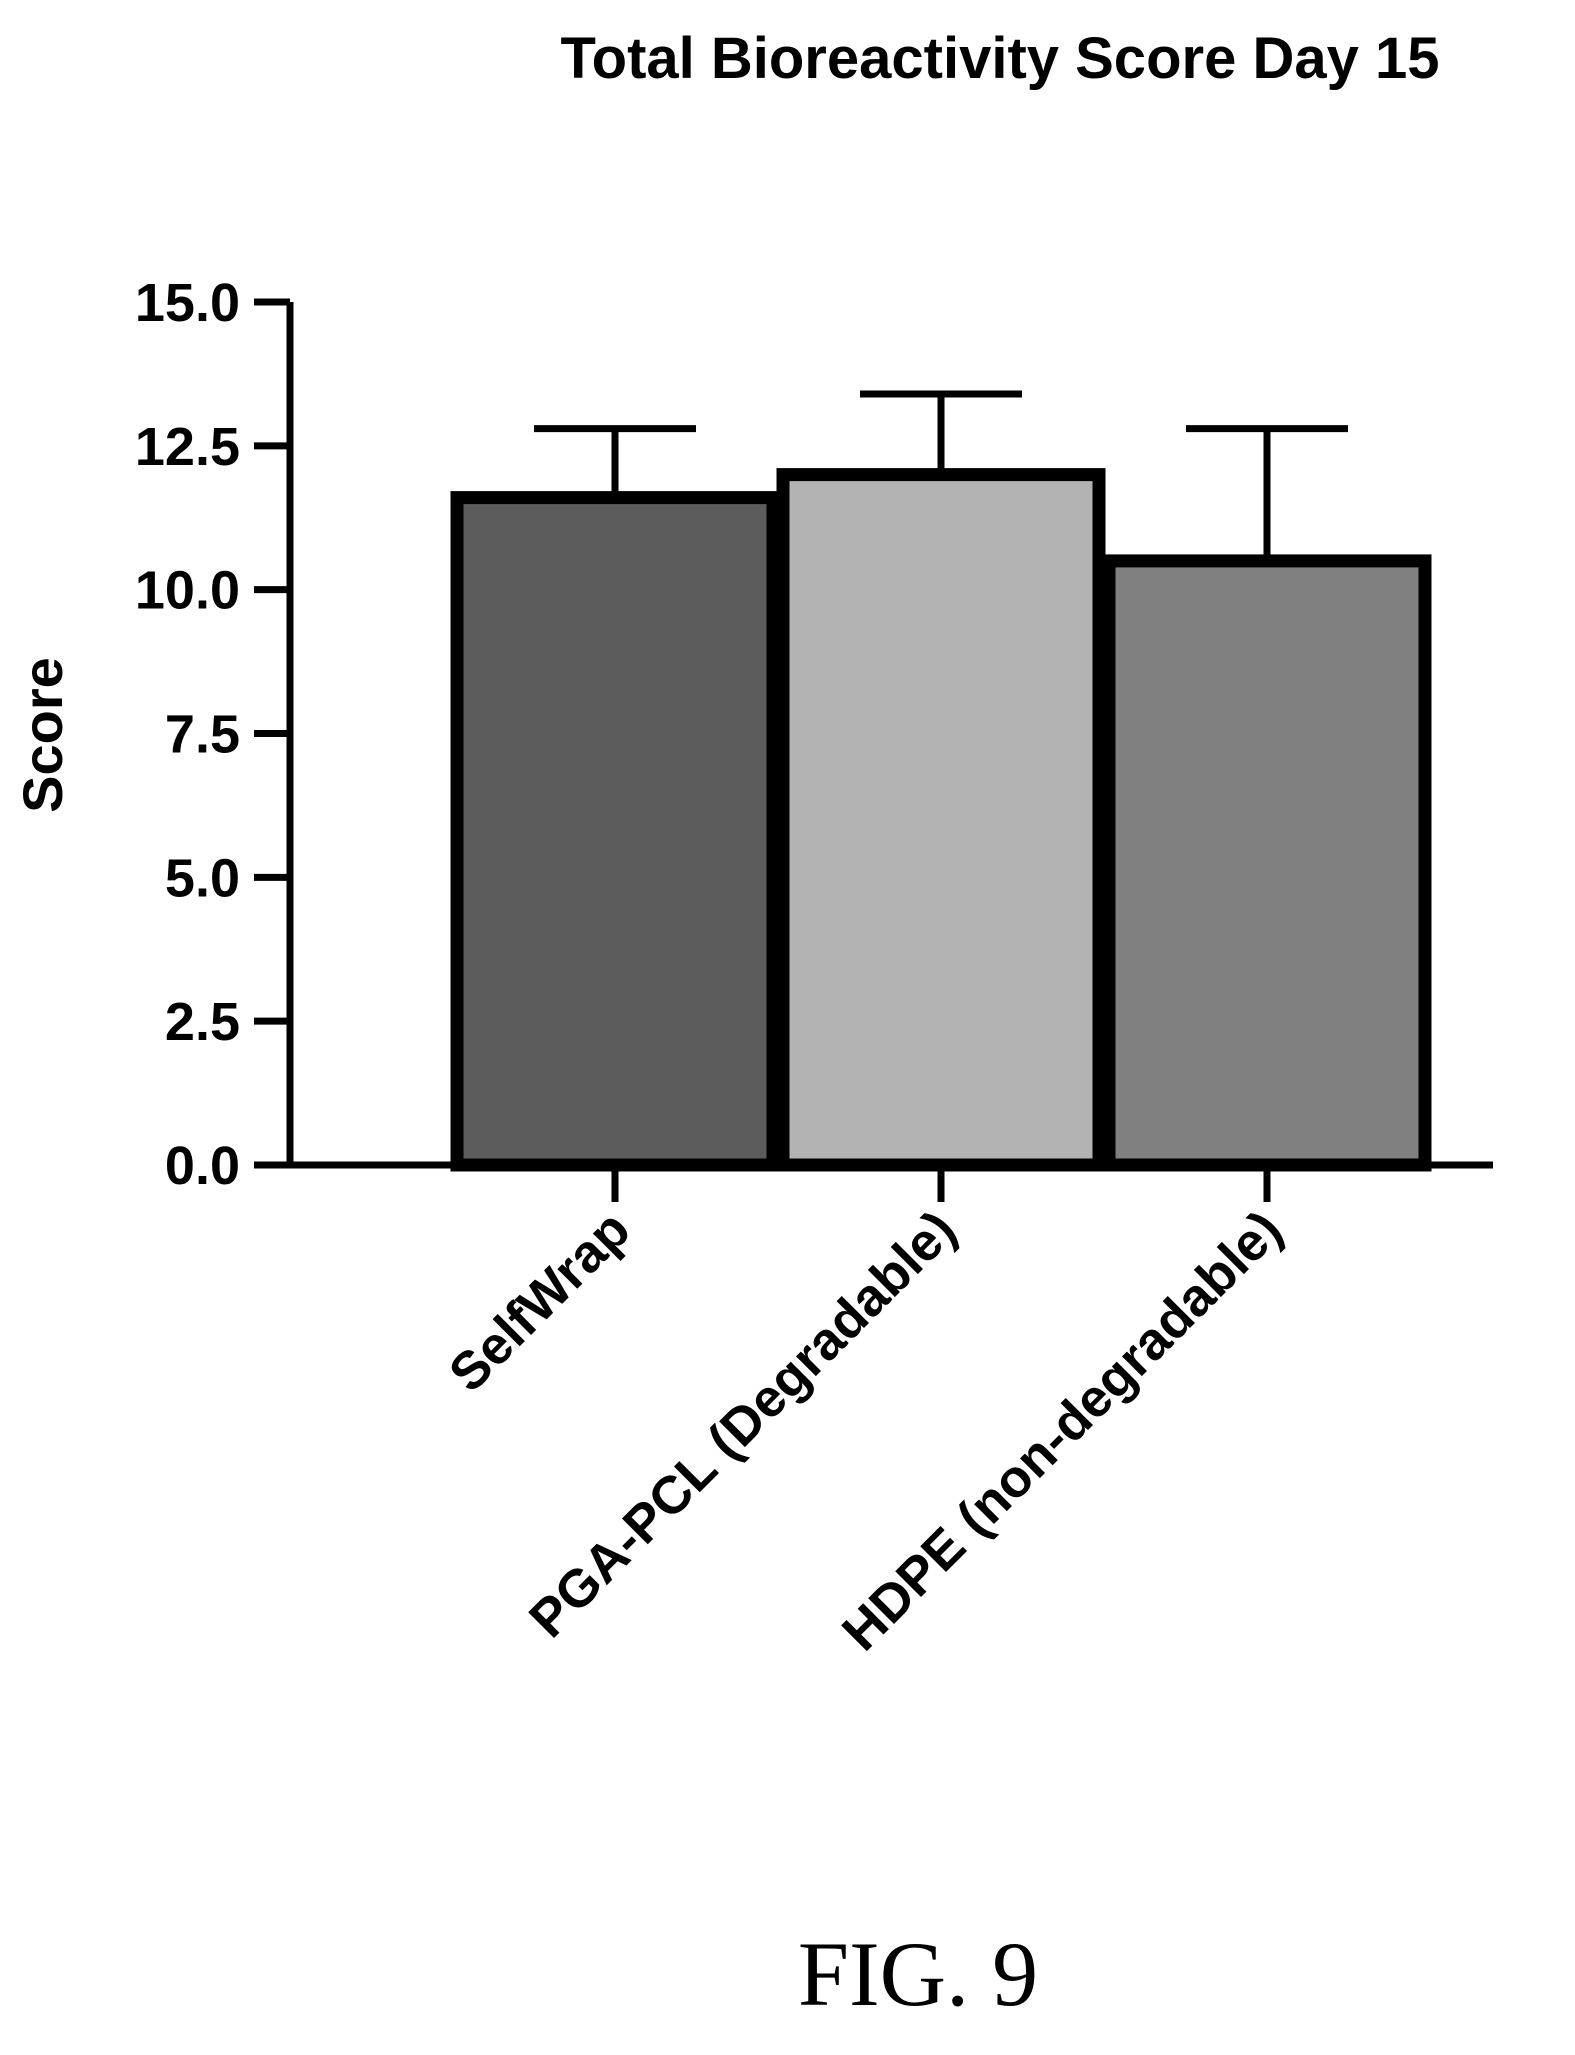  Describe the element at coordinates (202, 1022) in the screenshot. I see `y-tick-label-2: 2.5` at that location.